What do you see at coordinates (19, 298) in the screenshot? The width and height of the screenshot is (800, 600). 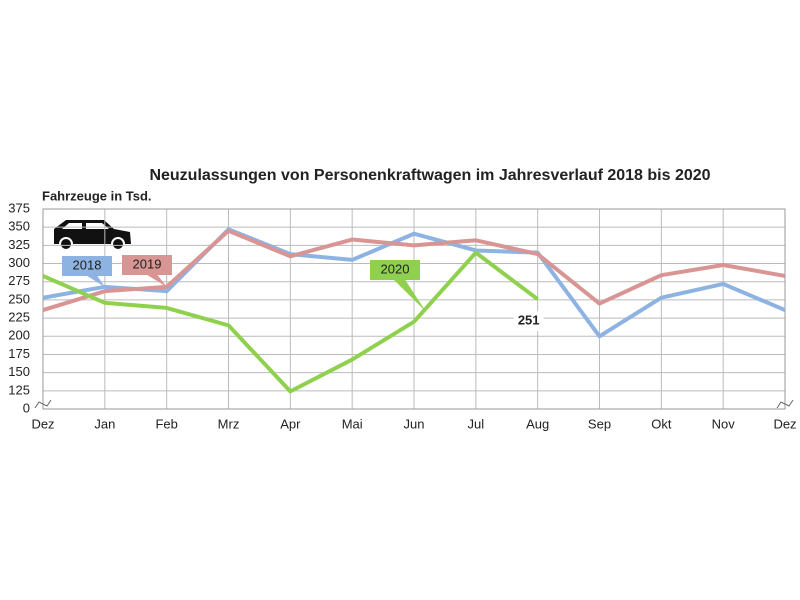 I see `y-tick-label: 250` at bounding box center [19, 298].